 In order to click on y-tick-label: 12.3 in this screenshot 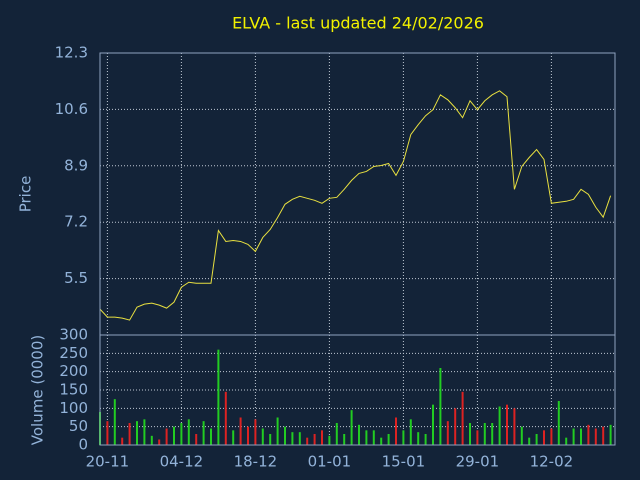, I will do `click(71, 53)`.